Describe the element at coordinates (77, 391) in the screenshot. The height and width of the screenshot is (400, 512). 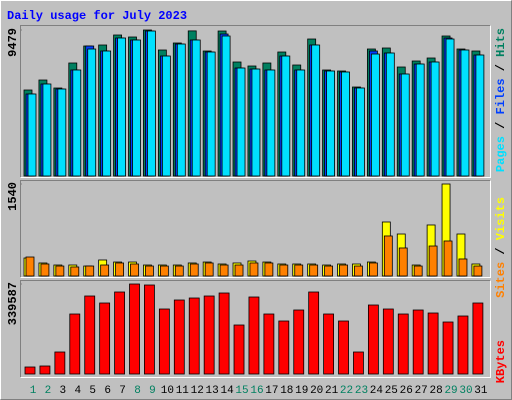
I see `x-tick-label: 4` at that location.